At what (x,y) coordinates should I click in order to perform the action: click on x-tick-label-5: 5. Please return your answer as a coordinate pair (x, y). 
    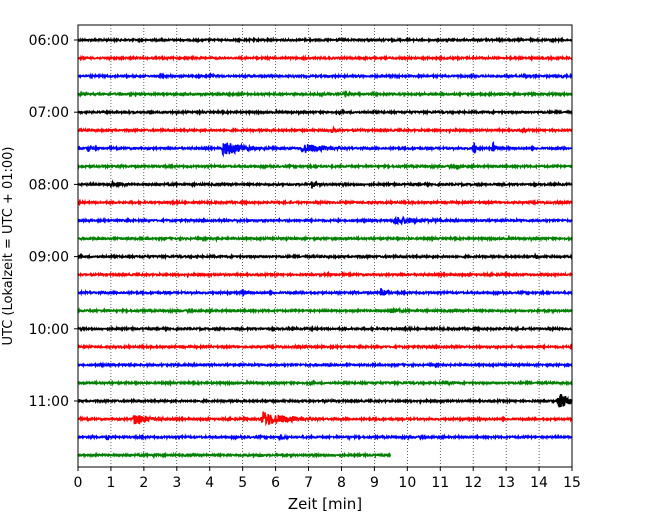
    Looking at the image, I should click on (242, 483).